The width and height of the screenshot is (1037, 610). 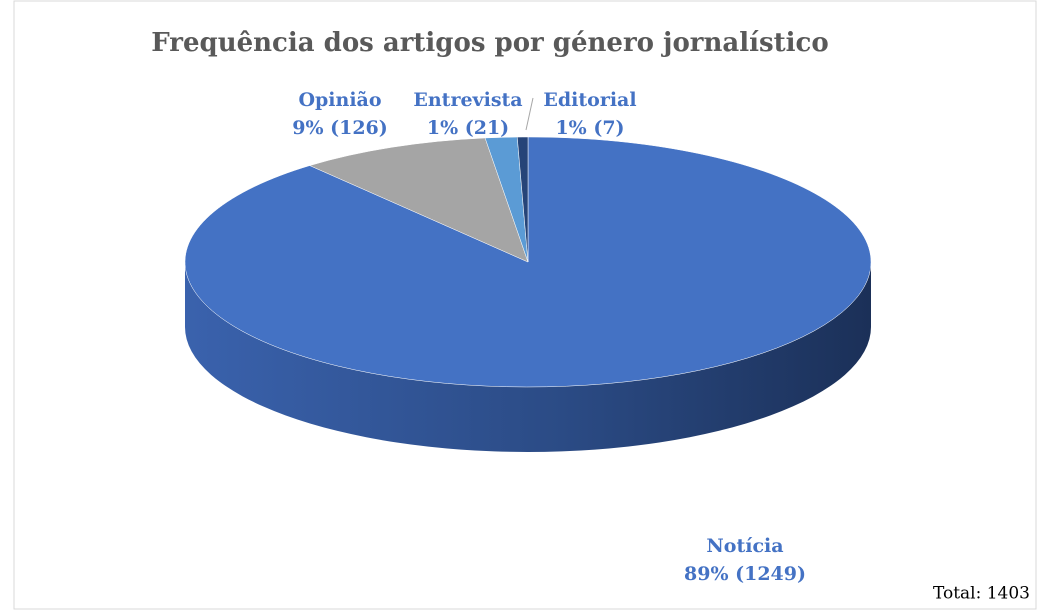 I want to click on annotation: Total: 1403, so click(x=981, y=594).